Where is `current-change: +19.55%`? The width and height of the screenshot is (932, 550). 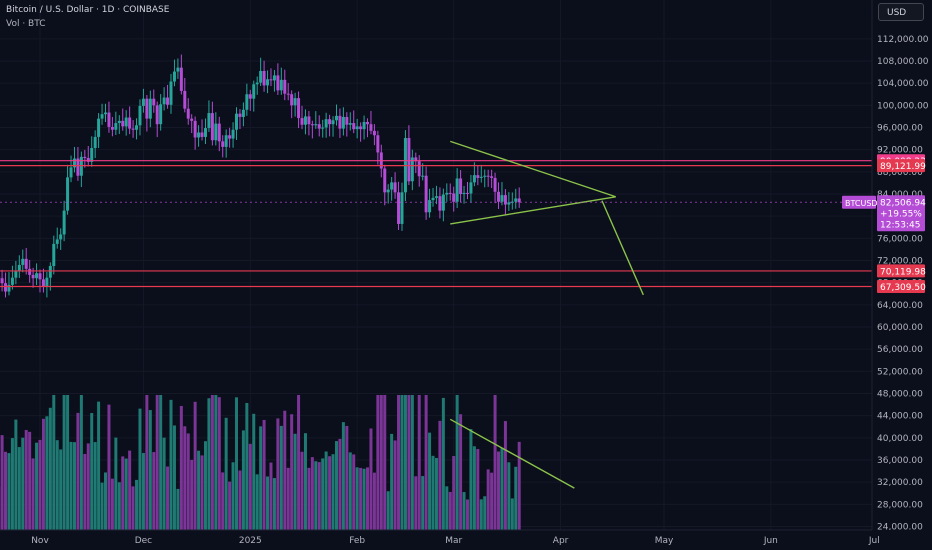 current-change: +19.55% is located at coordinates (901, 214).